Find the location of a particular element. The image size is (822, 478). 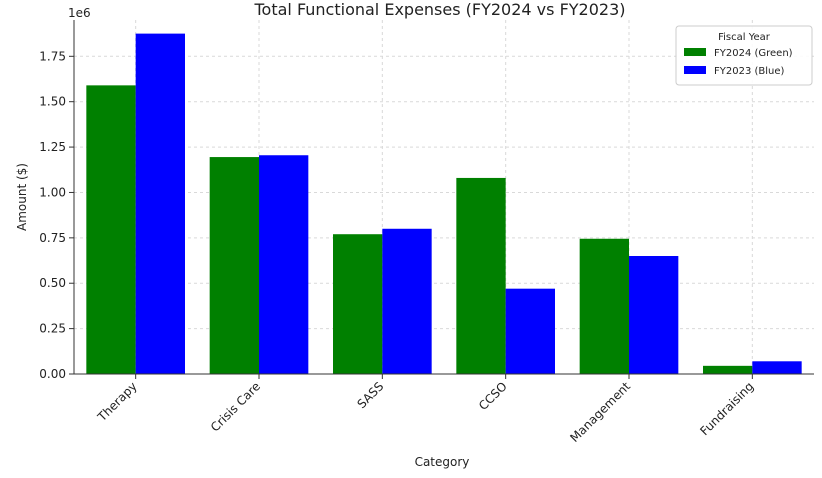

bar-fy2024-therapy is located at coordinates (111, 229).